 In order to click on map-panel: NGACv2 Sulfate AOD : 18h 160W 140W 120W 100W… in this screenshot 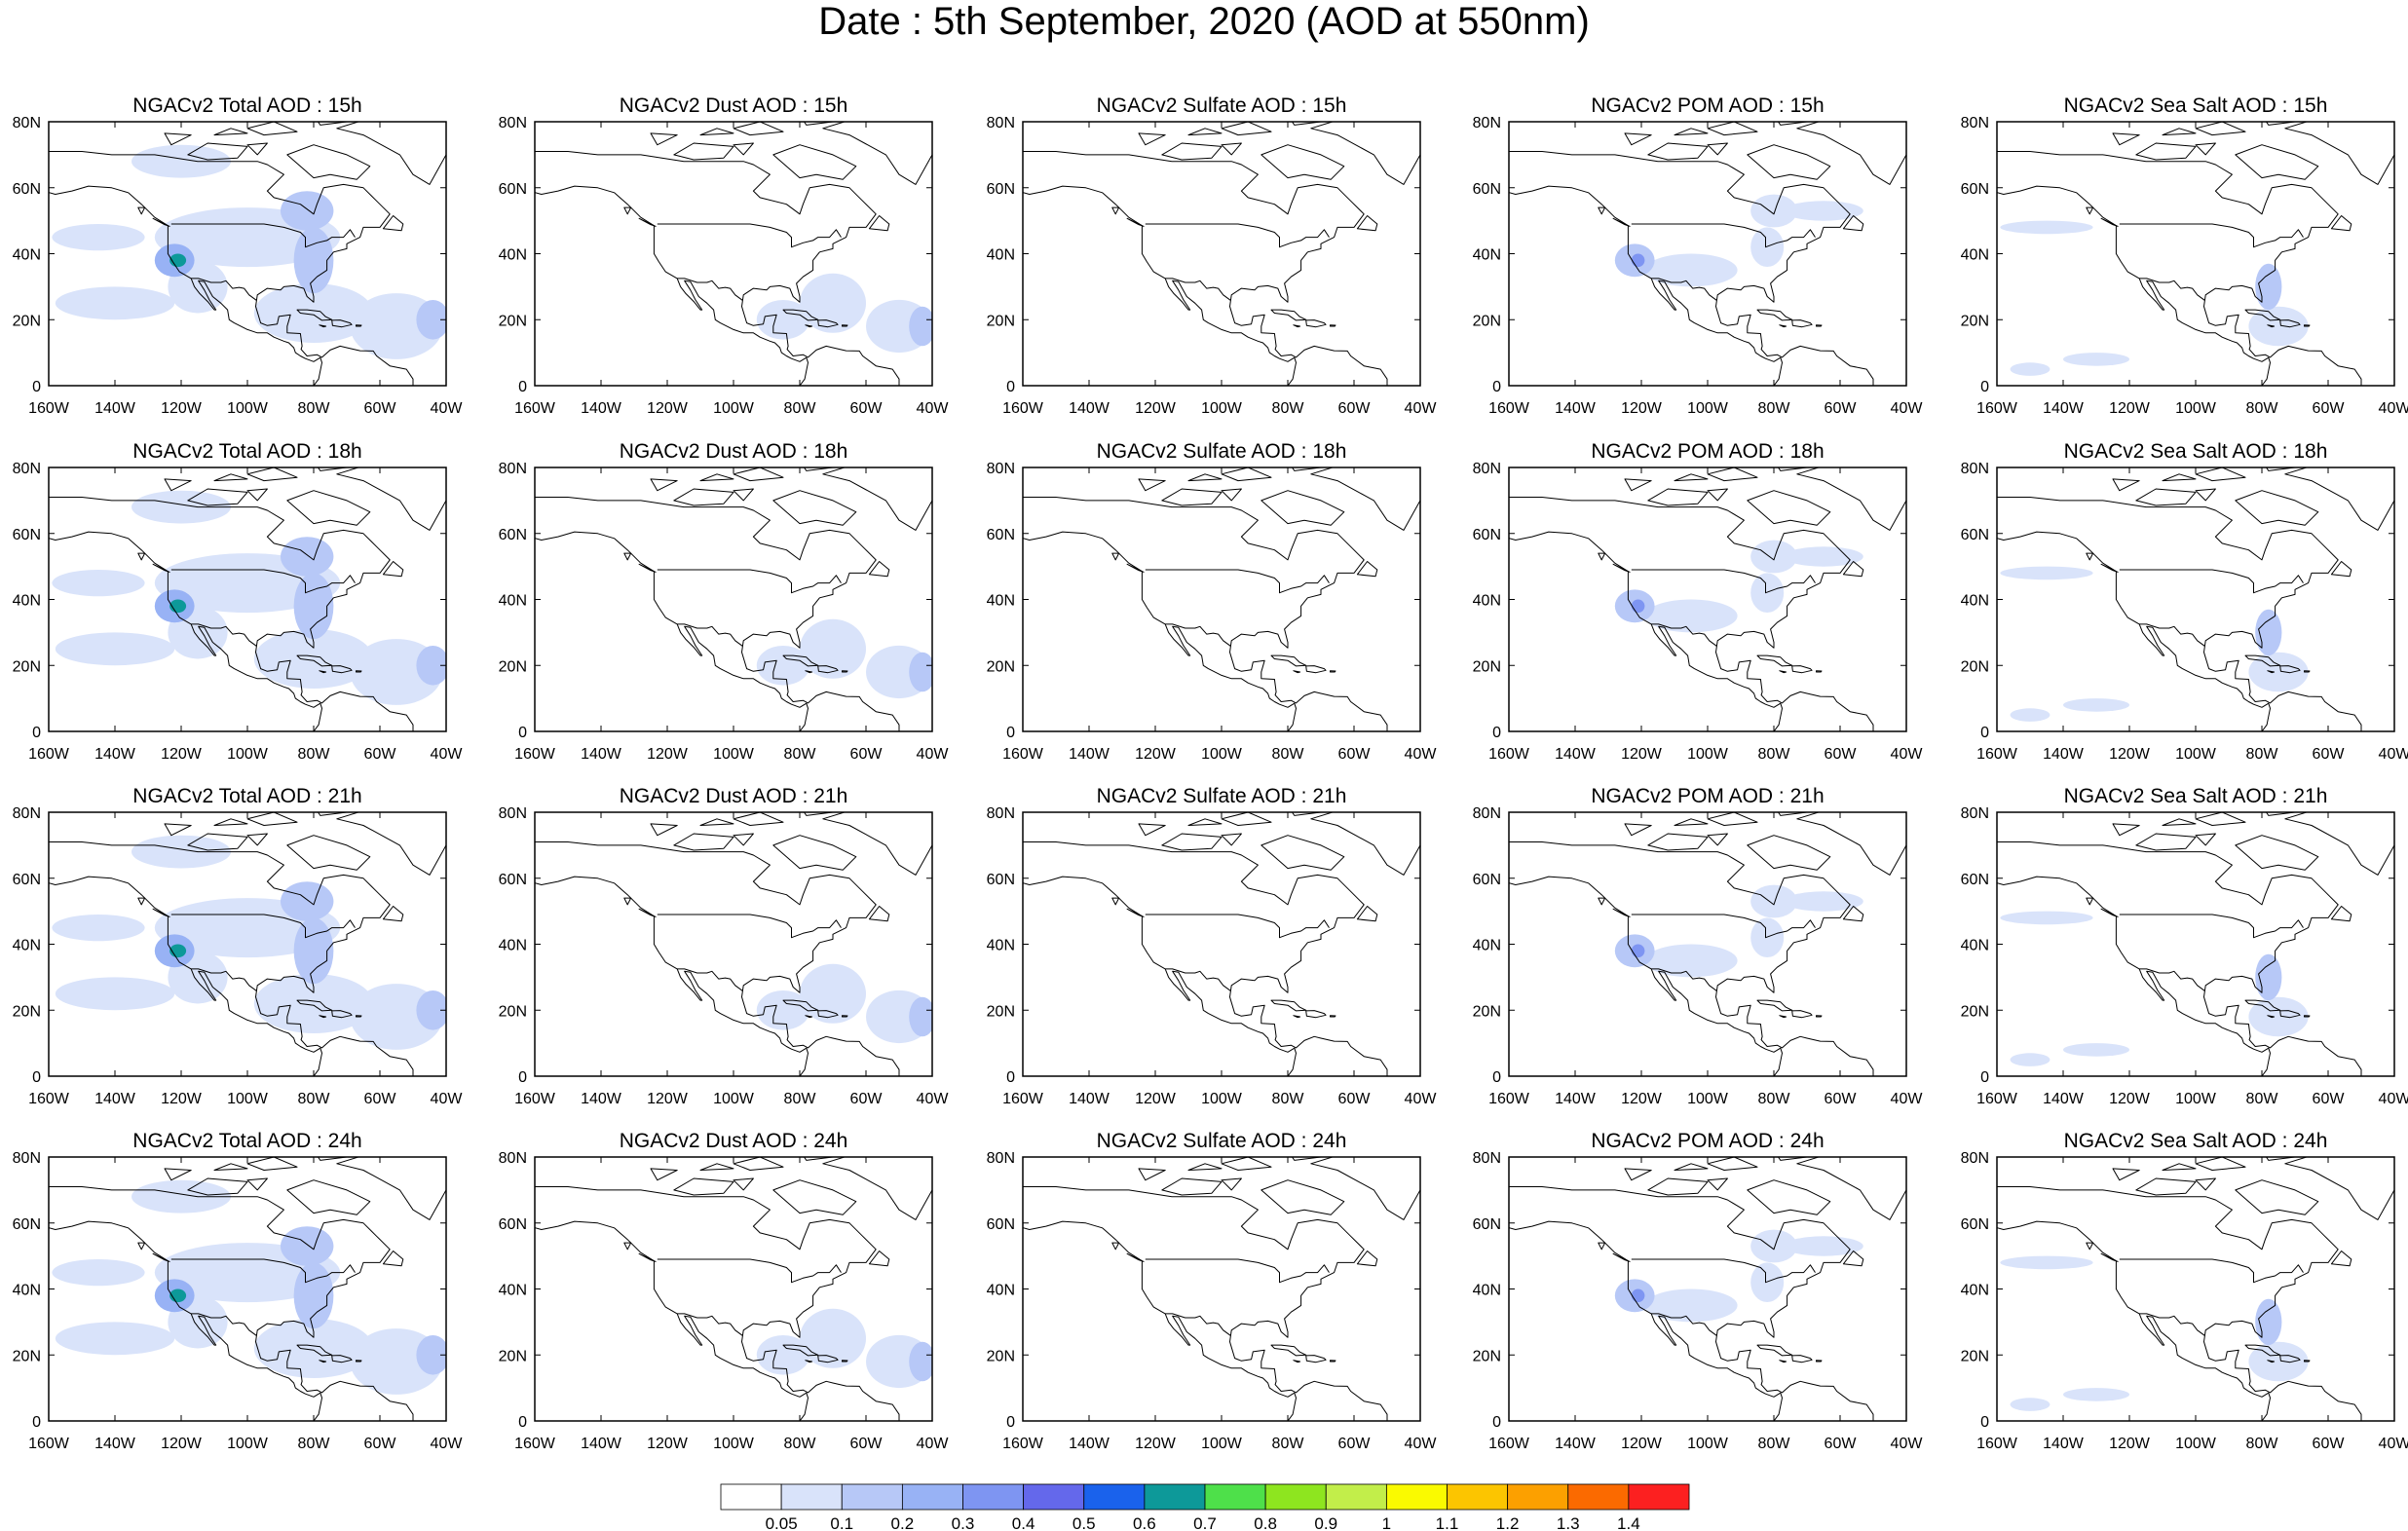, I will do `click(1212, 601)`.